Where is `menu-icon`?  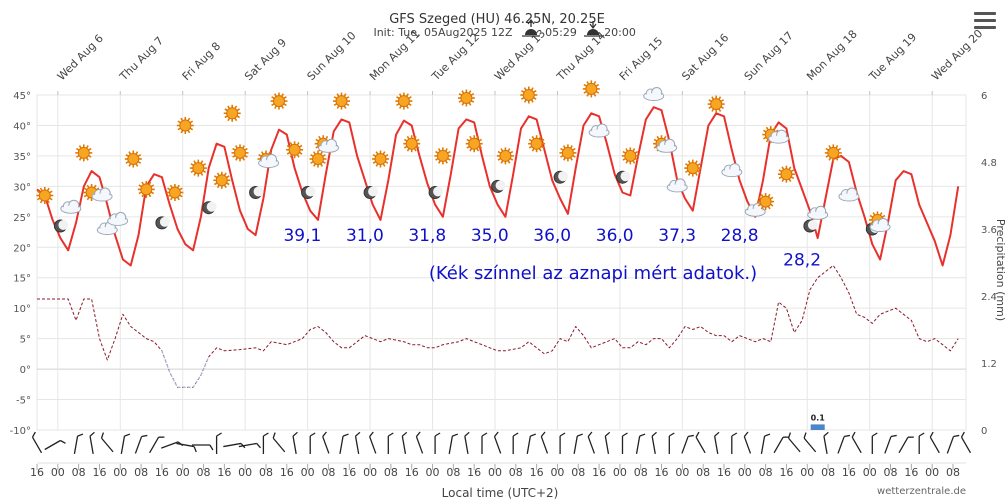 menu-icon is located at coordinates (985, 21).